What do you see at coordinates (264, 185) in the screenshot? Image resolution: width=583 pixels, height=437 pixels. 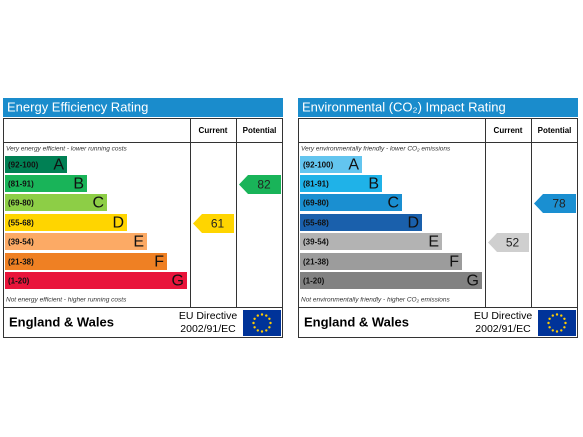 I see `potential-value: 82` at bounding box center [264, 185].